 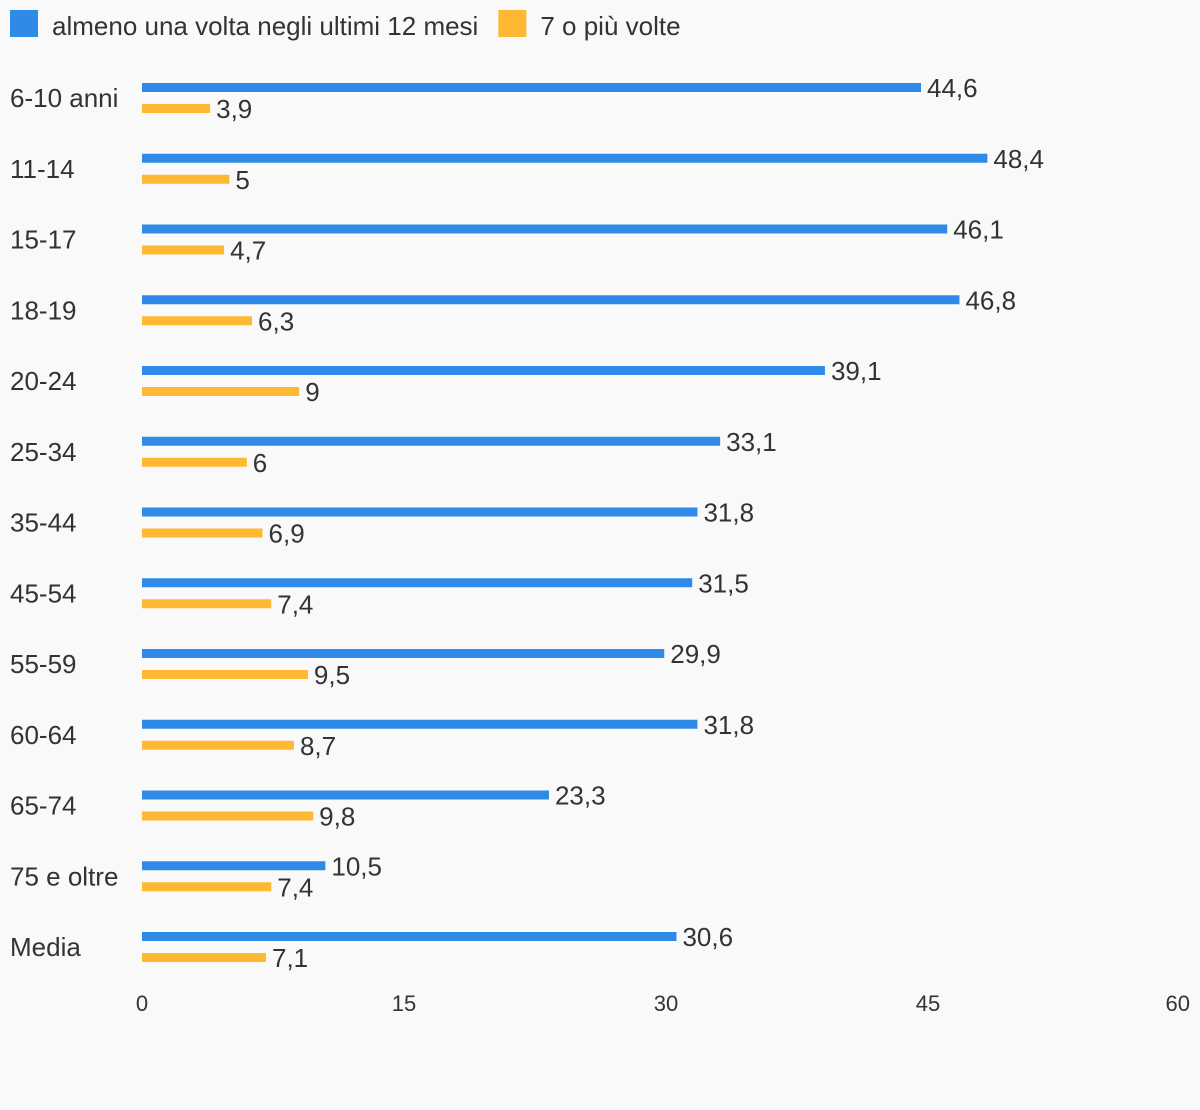 I want to click on category-label: 45-54, so click(x=43, y=593).